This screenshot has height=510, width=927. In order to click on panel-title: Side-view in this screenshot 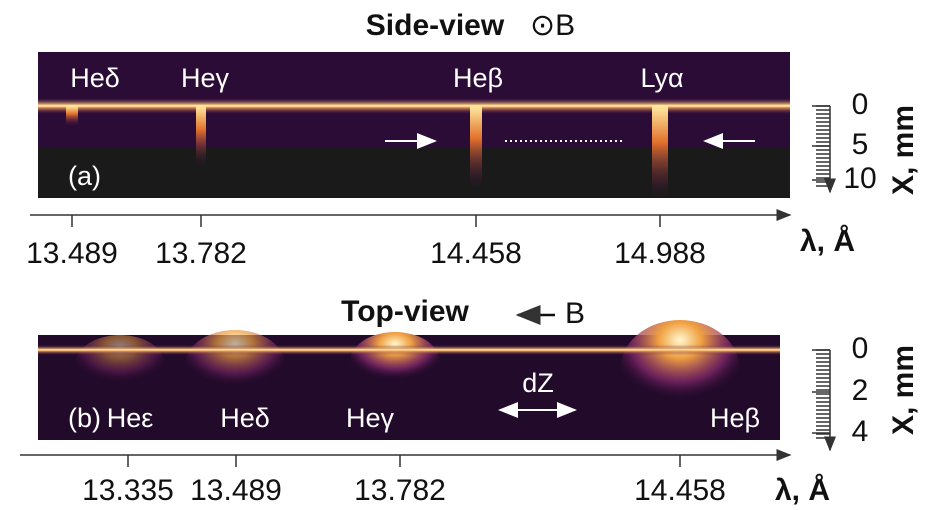, I will do `click(435, 25)`.